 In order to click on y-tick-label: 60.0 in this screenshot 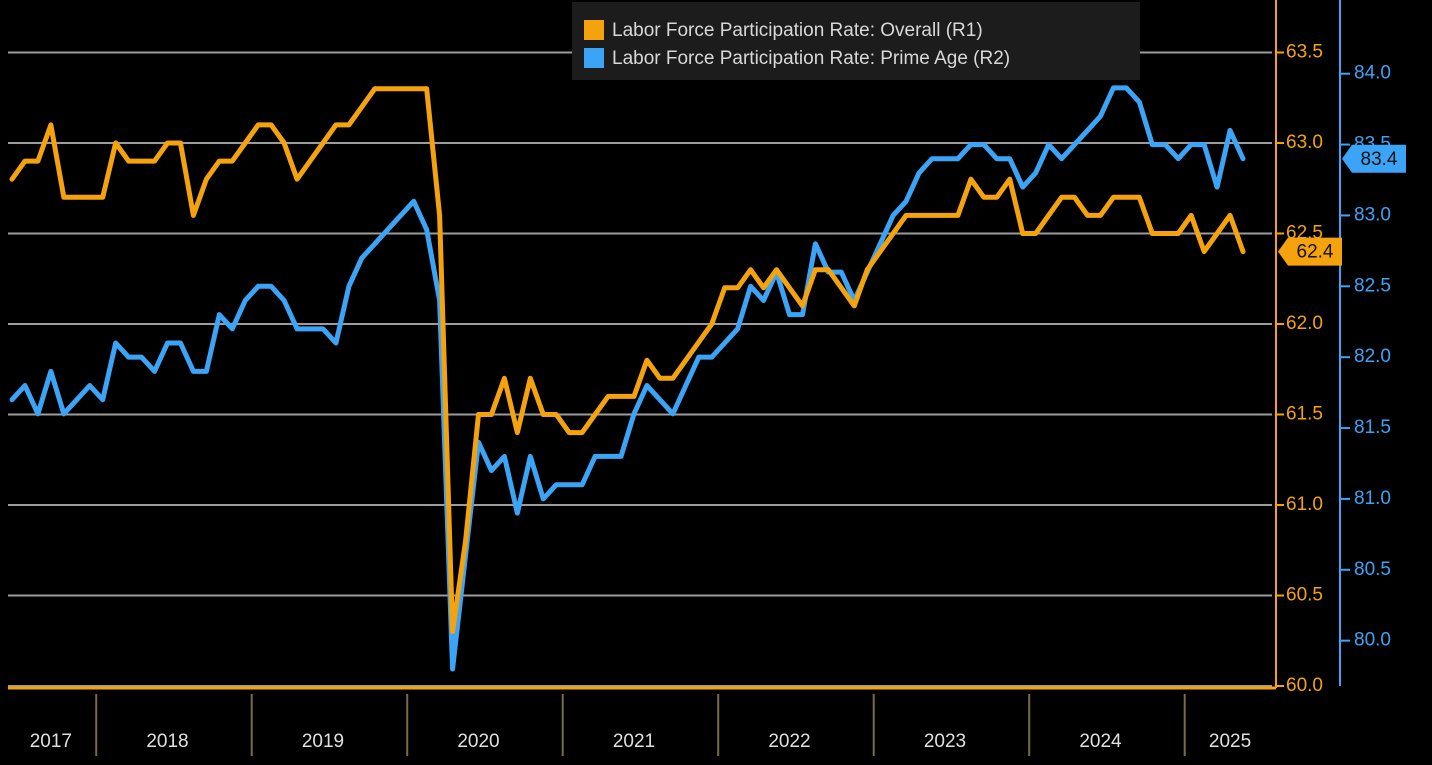, I will do `click(1304, 685)`.